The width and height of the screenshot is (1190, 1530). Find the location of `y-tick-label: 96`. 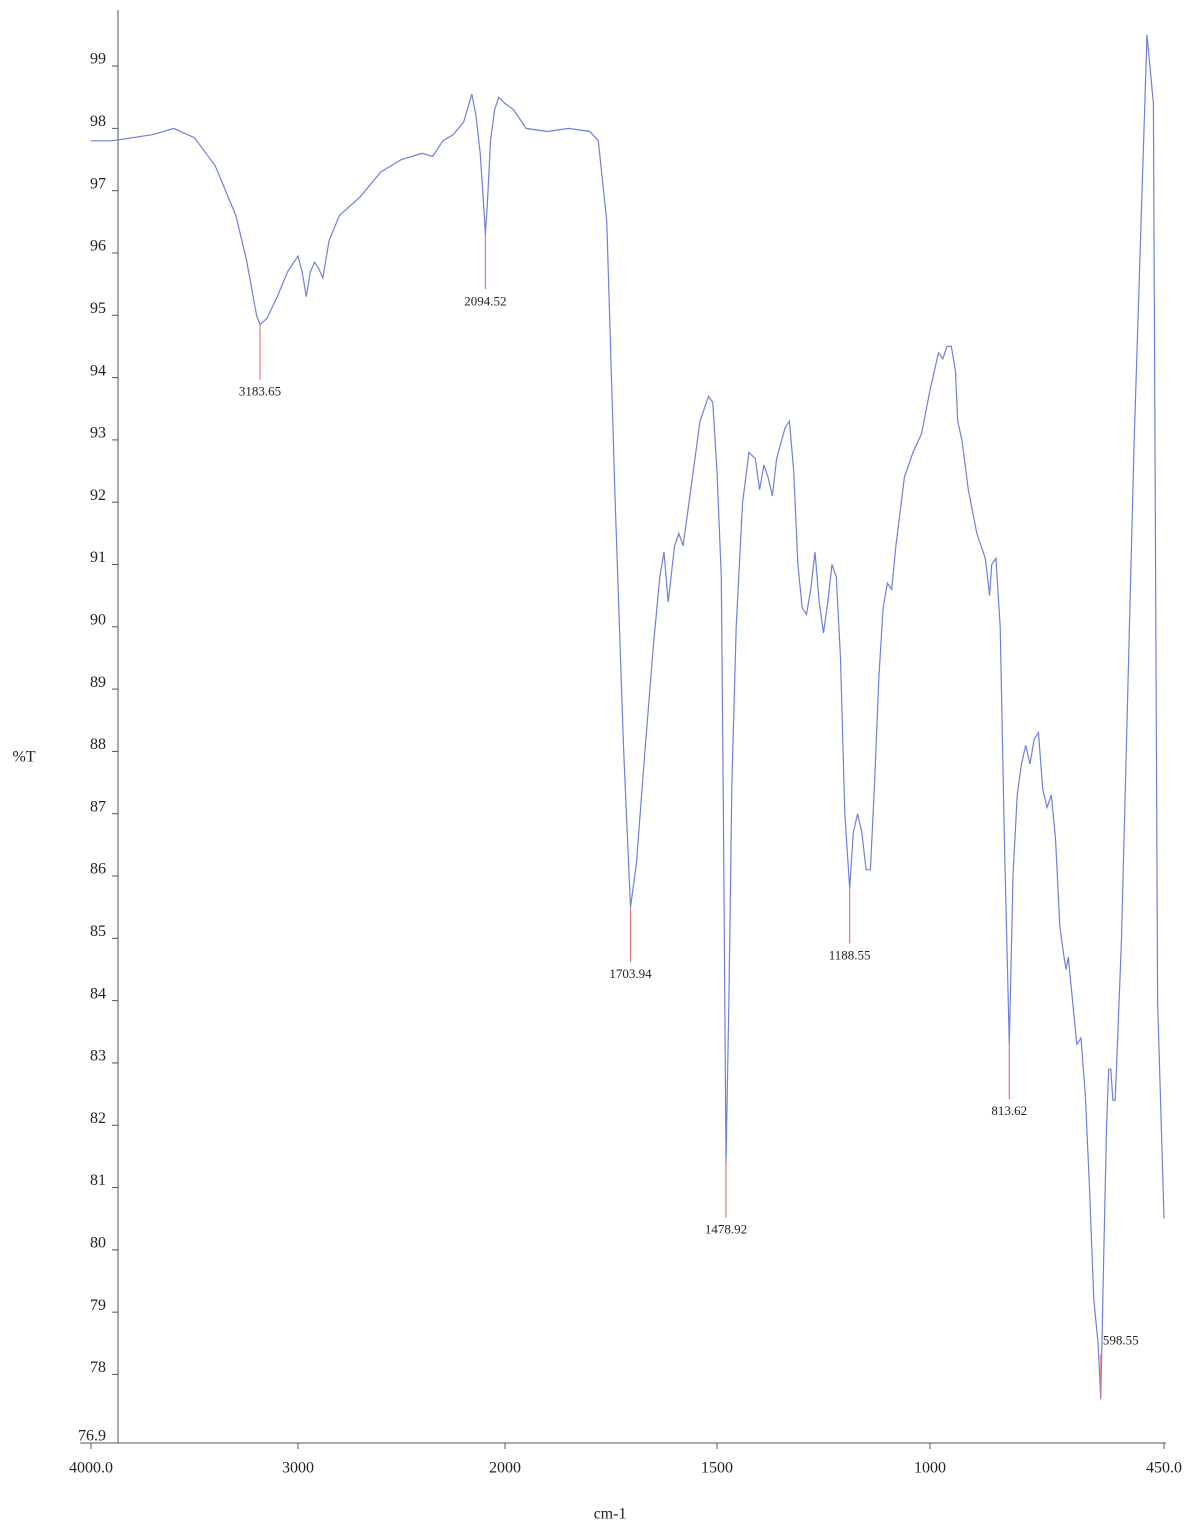

y-tick-label: 96 is located at coordinates (98, 246).